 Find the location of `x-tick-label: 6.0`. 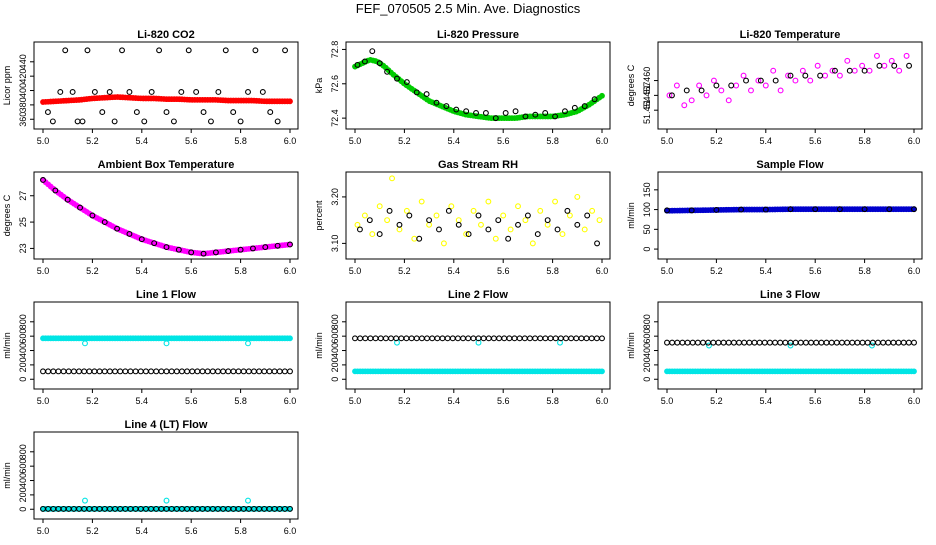

x-tick-label: 6.0 is located at coordinates (914, 401).